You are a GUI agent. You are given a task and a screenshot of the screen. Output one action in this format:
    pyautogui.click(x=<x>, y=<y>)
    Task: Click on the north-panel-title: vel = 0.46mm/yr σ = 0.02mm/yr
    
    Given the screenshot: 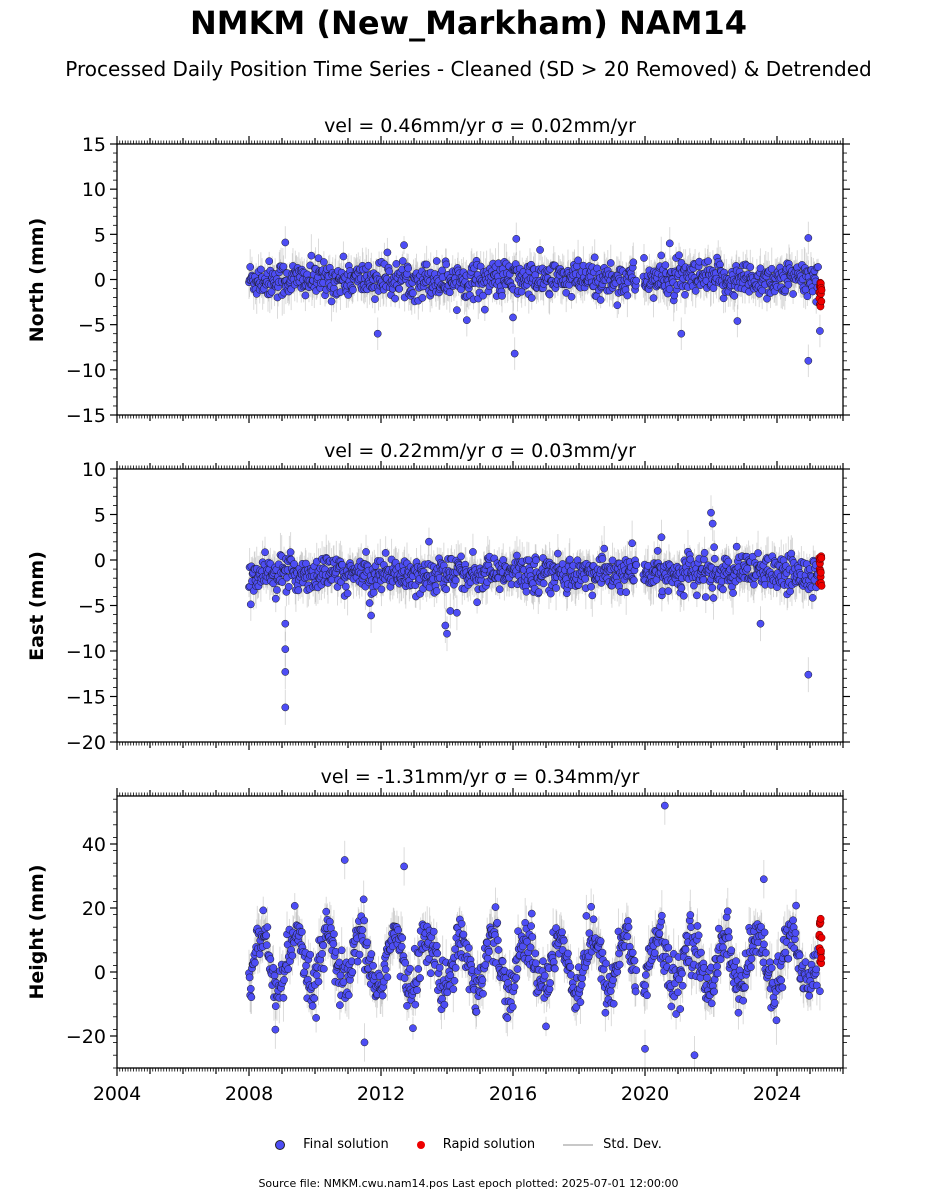 What is the action you would take?
    pyautogui.click(x=480, y=126)
    